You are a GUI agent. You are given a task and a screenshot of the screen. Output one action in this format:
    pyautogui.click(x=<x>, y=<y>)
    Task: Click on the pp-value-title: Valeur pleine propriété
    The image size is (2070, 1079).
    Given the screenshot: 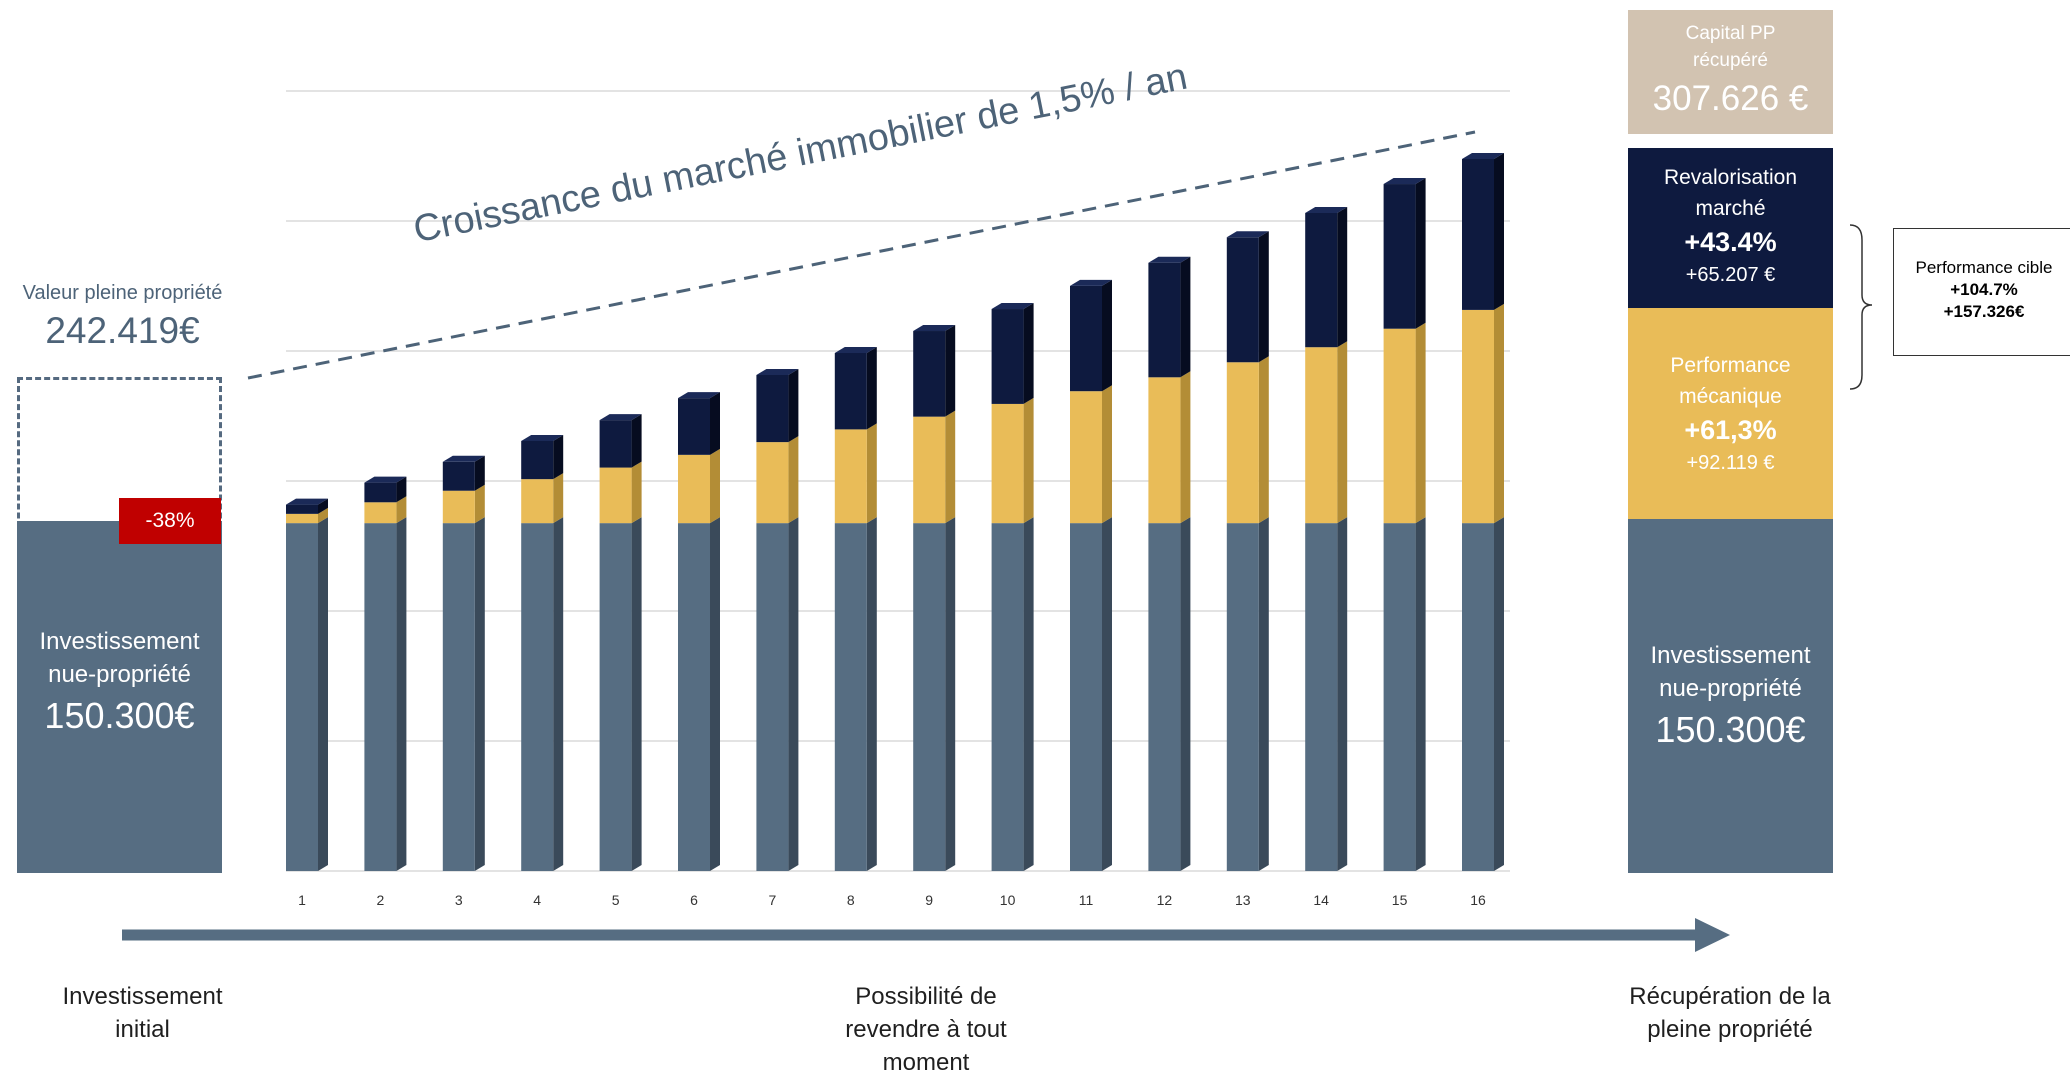 What is the action you would take?
    pyautogui.click(x=122, y=293)
    